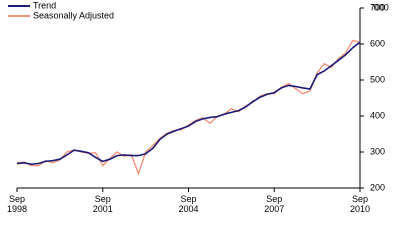 Image resolution: width=397 pixels, height=240 pixels. What do you see at coordinates (44, 5) in the screenshot?
I see `legend-label: Trend` at bounding box center [44, 5].